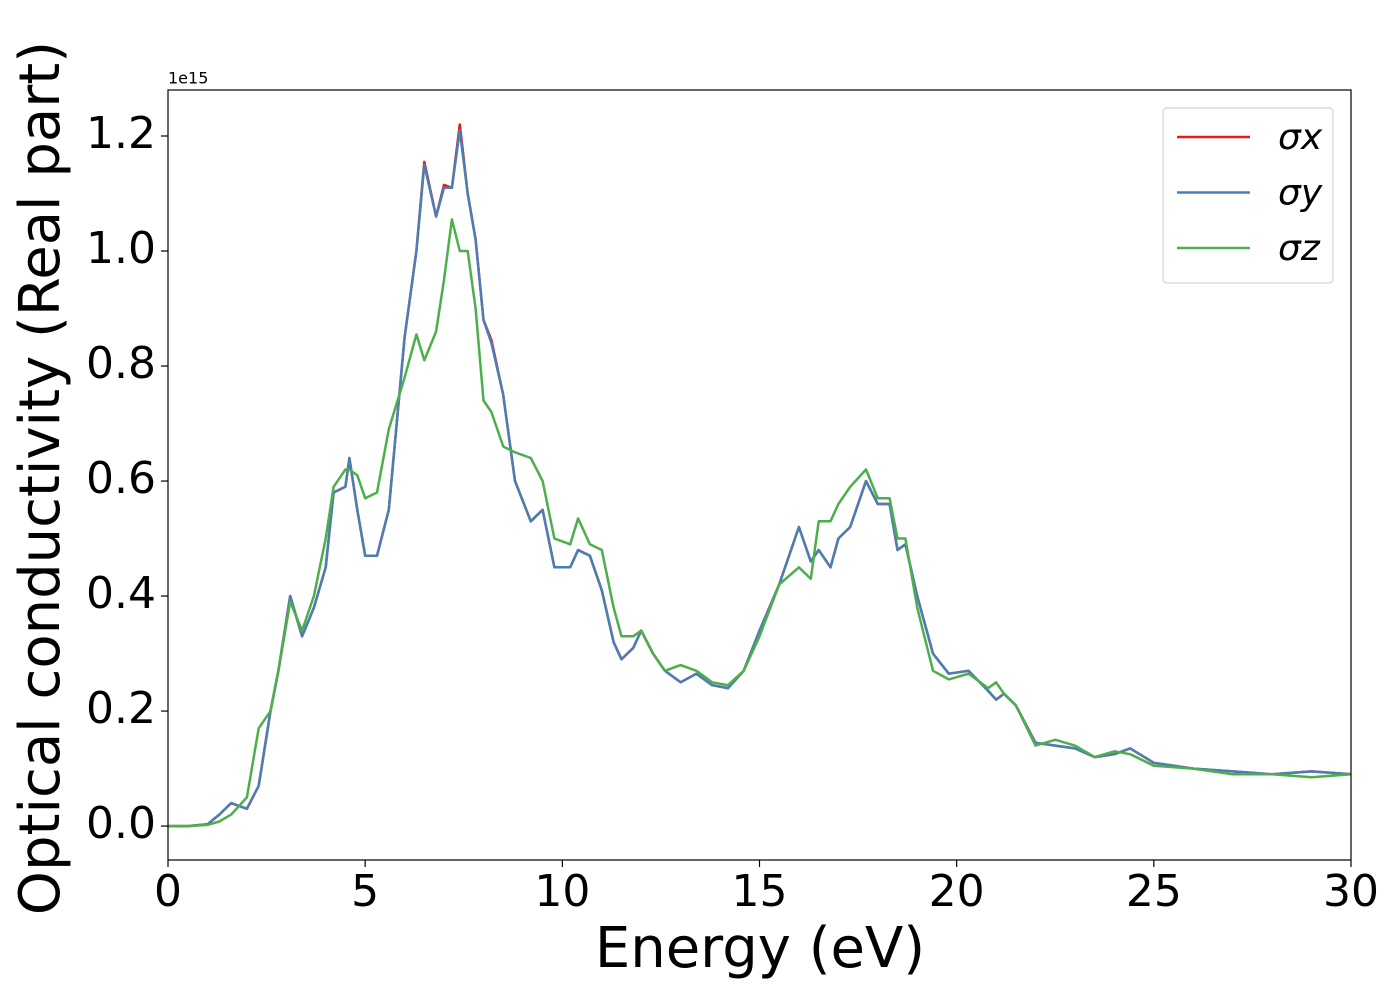 This screenshot has height=1000, width=1400. Describe the element at coordinates (1351, 891) in the screenshot. I see `x-tick-label: 30` at that location.